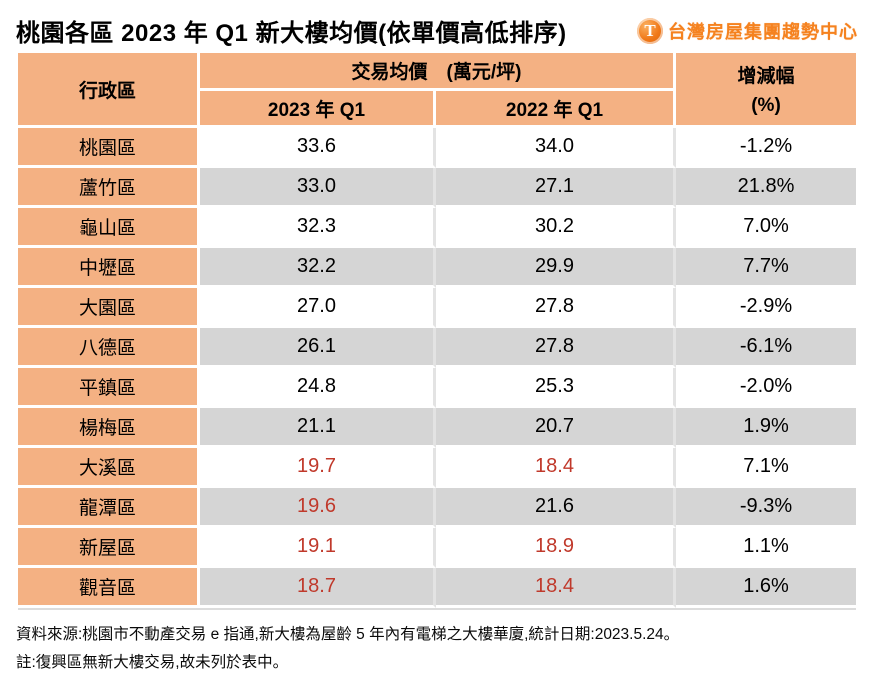 The image size is (874, 684). I want to click on column-header-price-group: 交易均價 (萬元/坪), so click(438, 72).